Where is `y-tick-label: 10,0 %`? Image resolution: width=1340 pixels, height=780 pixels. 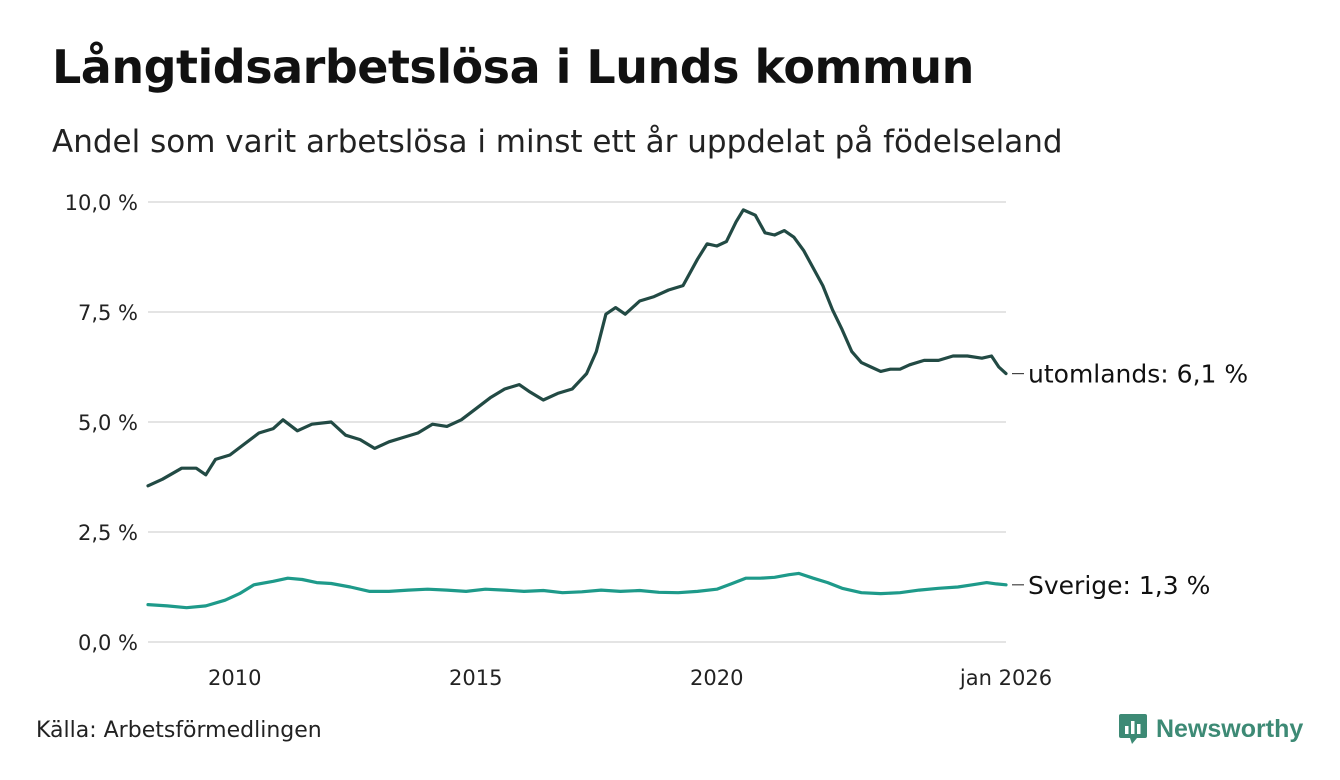
y-tick-label: 10,0 % is located at coordinates (101, 203).